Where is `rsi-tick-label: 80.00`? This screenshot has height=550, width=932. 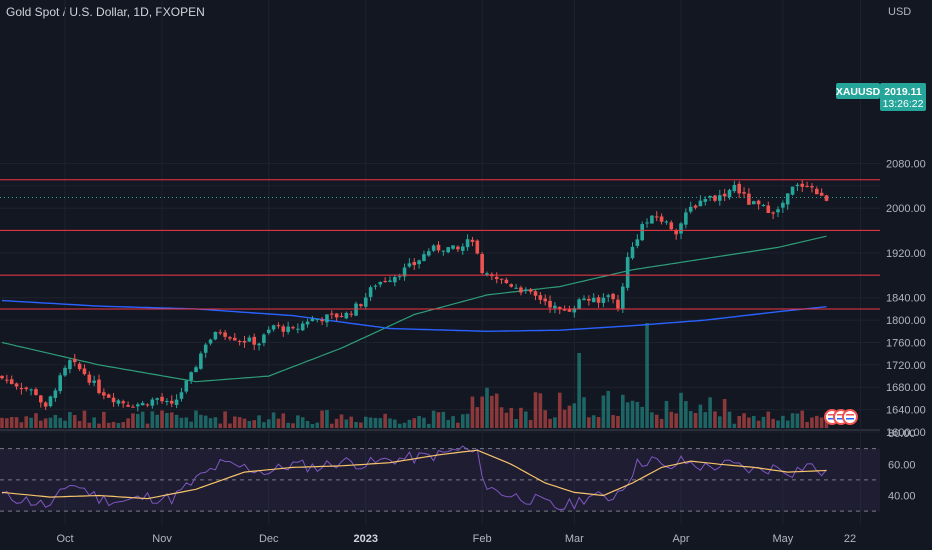
rsi-tick-label: 80.00 is located at coordinates (902, 434).